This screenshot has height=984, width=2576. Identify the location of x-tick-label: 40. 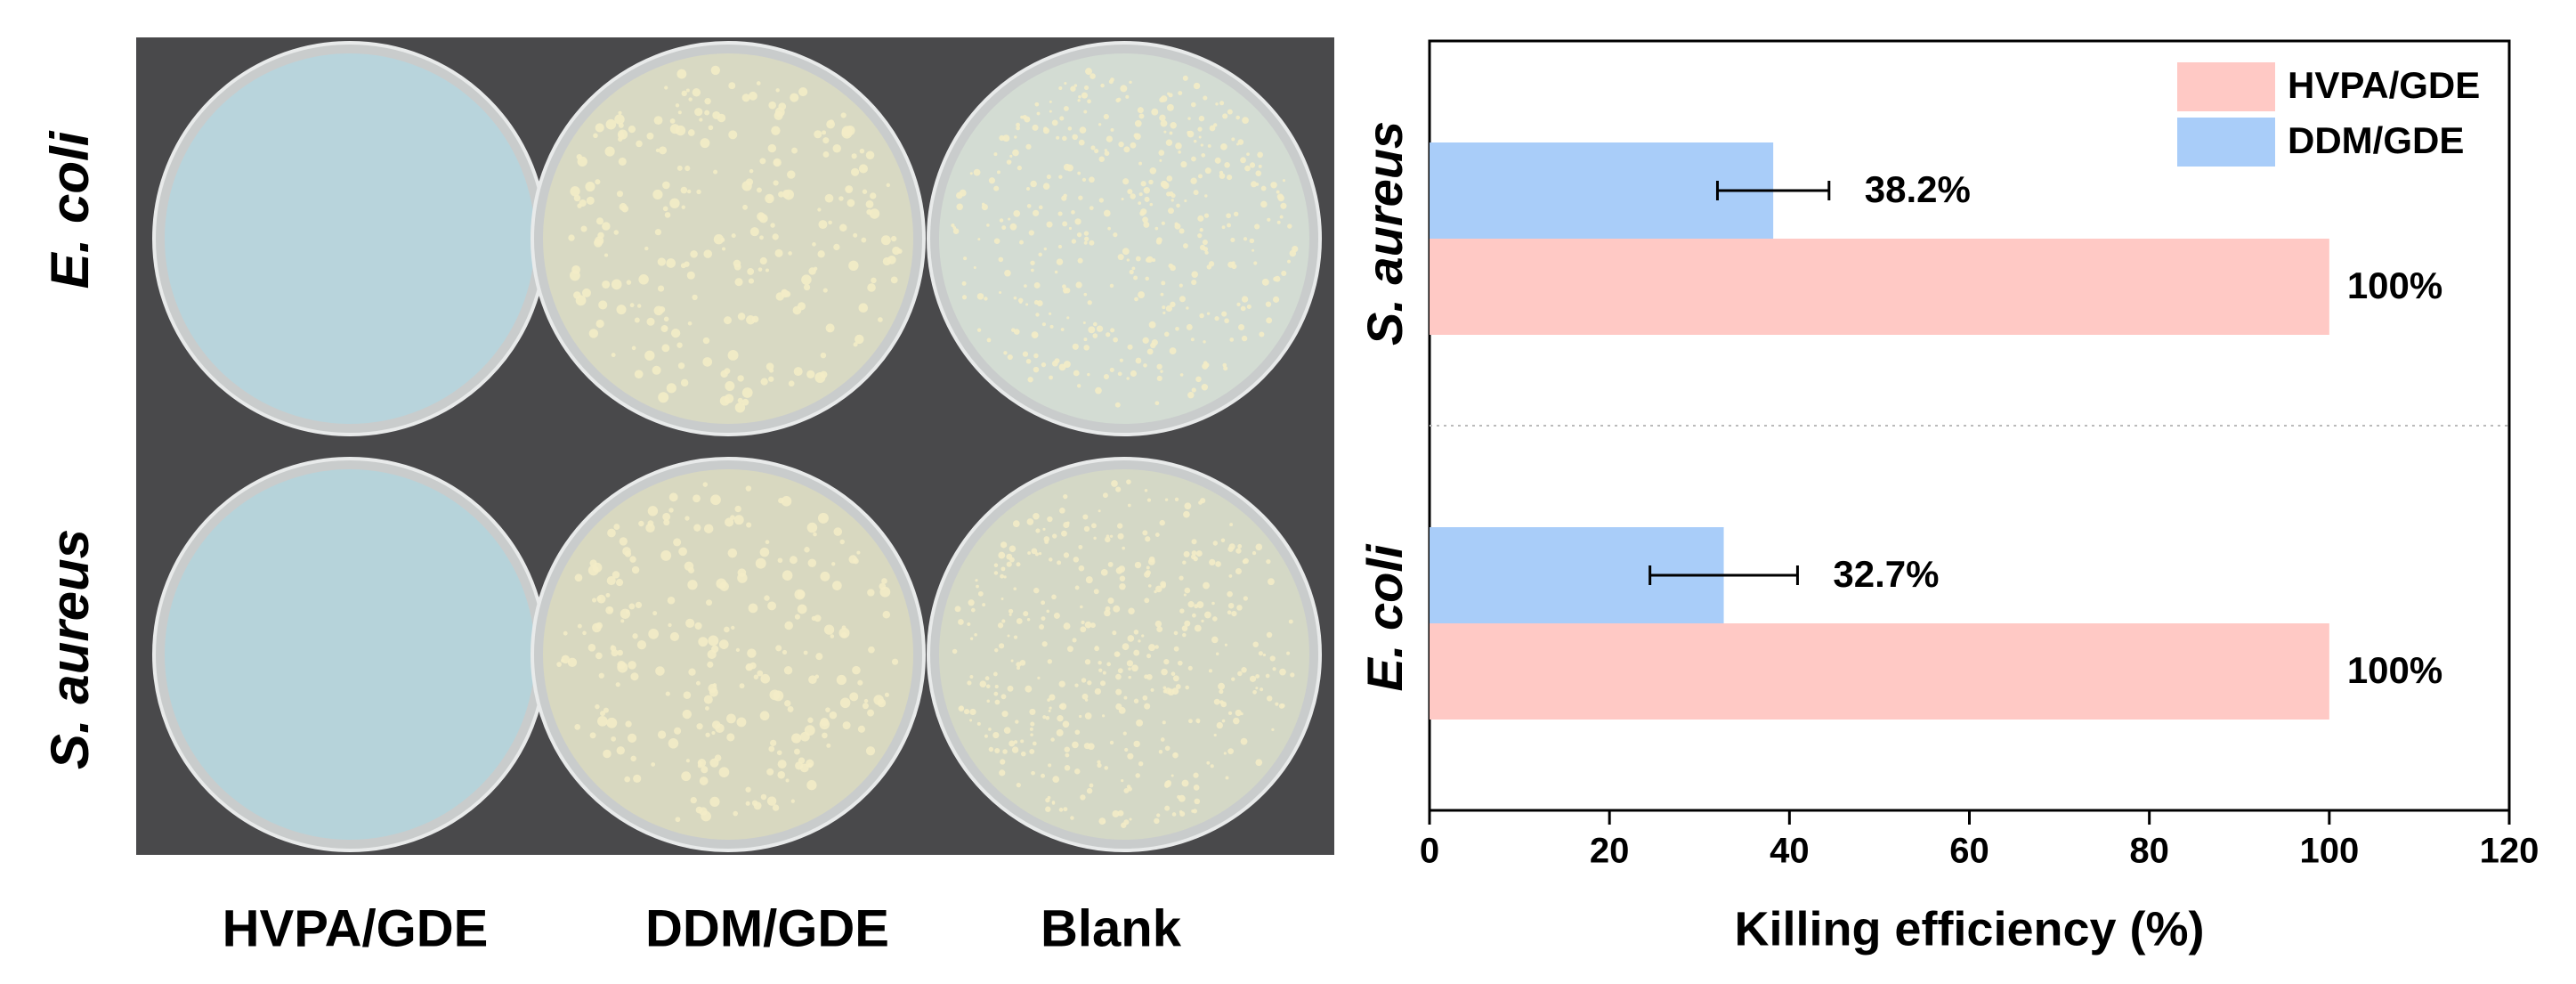
(1790, 851).